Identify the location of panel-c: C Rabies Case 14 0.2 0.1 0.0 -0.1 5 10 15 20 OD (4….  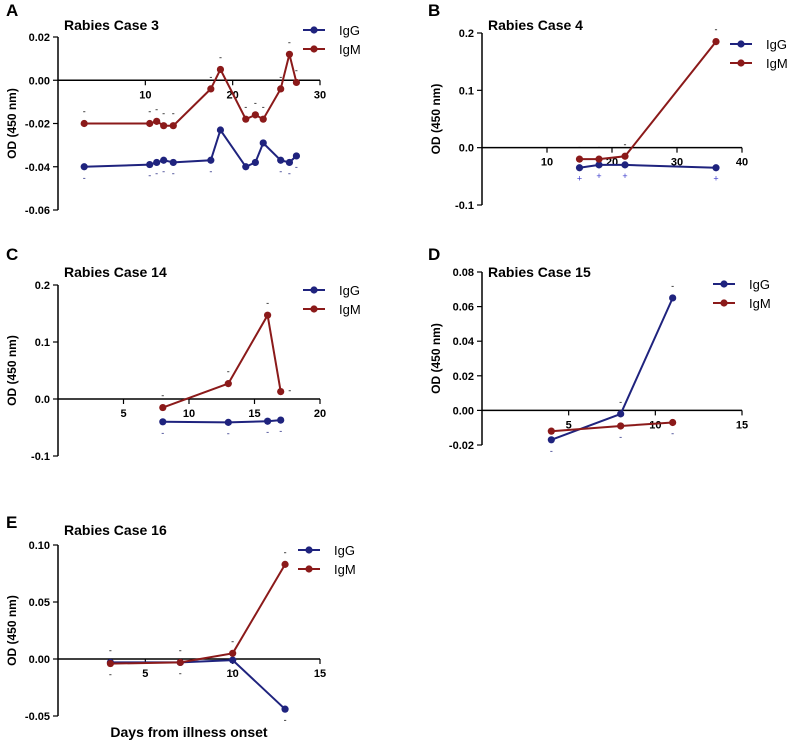
(183, 354).